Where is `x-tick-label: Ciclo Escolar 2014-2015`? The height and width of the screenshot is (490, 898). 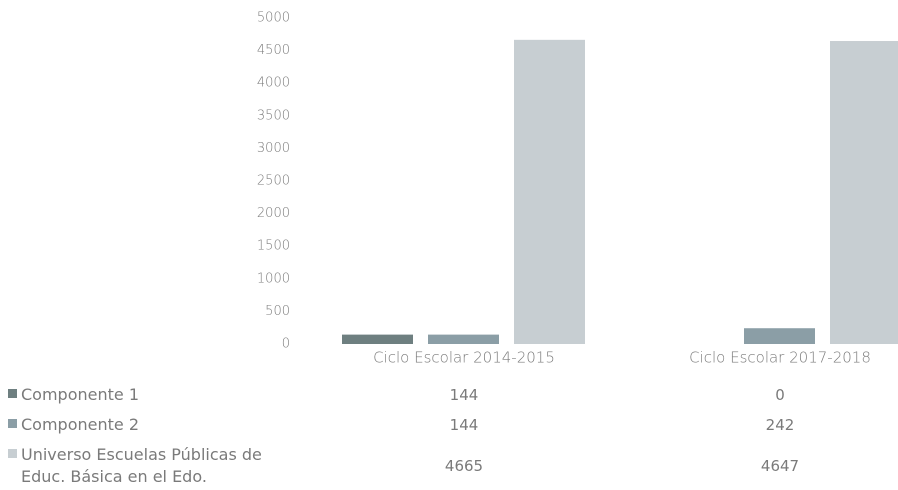 x-tick-label: Ciclo Escolar 2014-2015 is located at coordinates (464, 358).